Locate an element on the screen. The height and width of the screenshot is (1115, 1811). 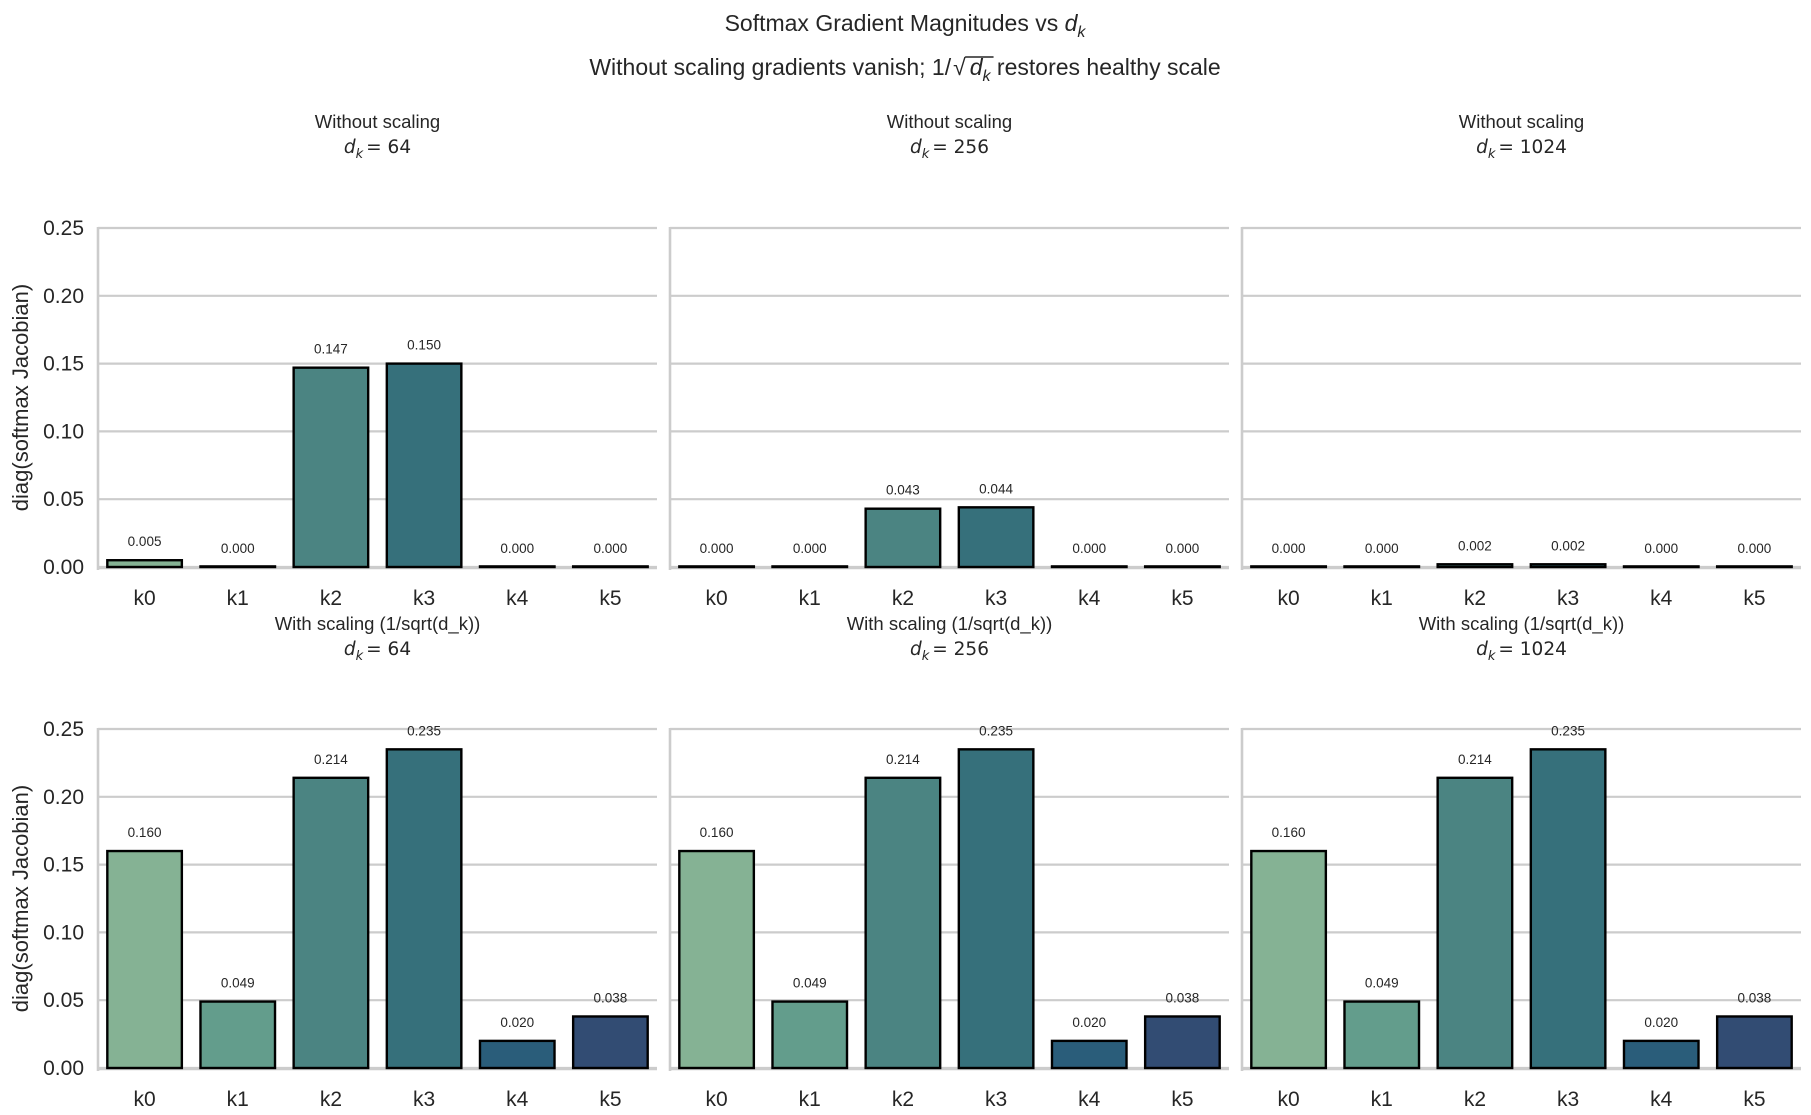
bar-value-label: 0.235 is located at coordinates (996, 730).